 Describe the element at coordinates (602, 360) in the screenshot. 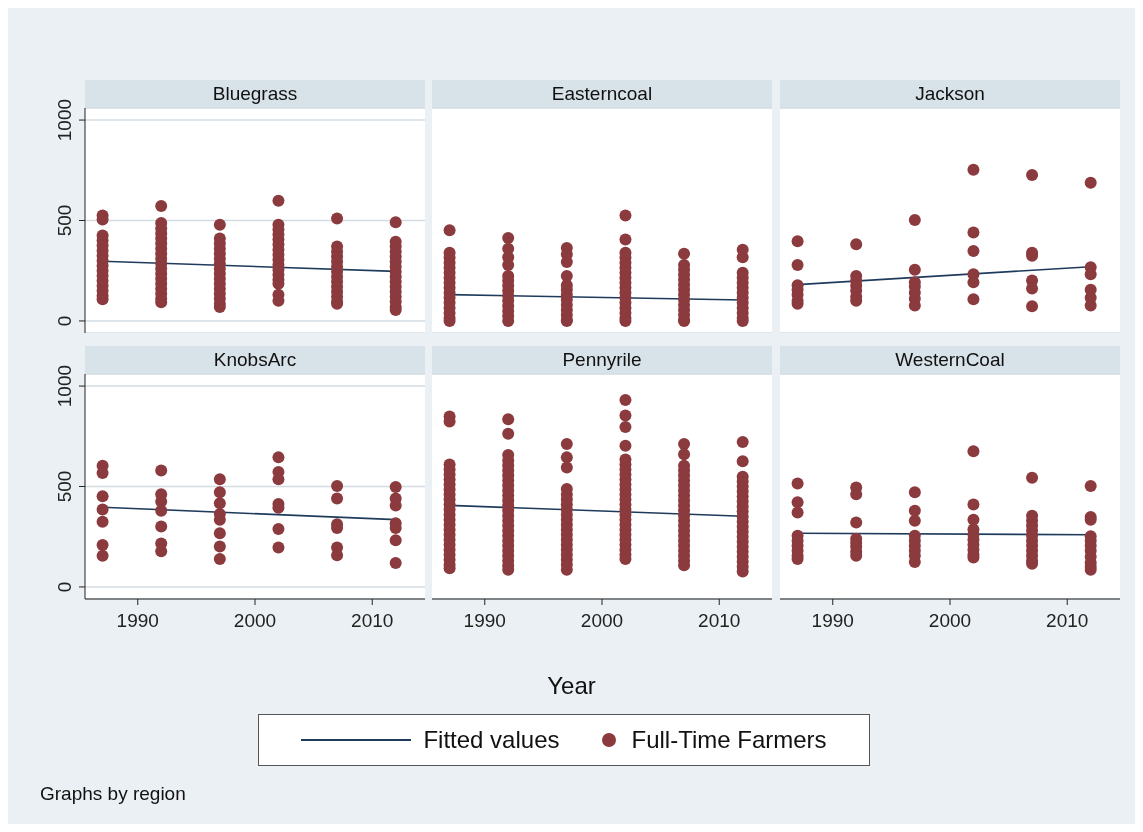

I see `chart-title: Pennyrile` at that location.